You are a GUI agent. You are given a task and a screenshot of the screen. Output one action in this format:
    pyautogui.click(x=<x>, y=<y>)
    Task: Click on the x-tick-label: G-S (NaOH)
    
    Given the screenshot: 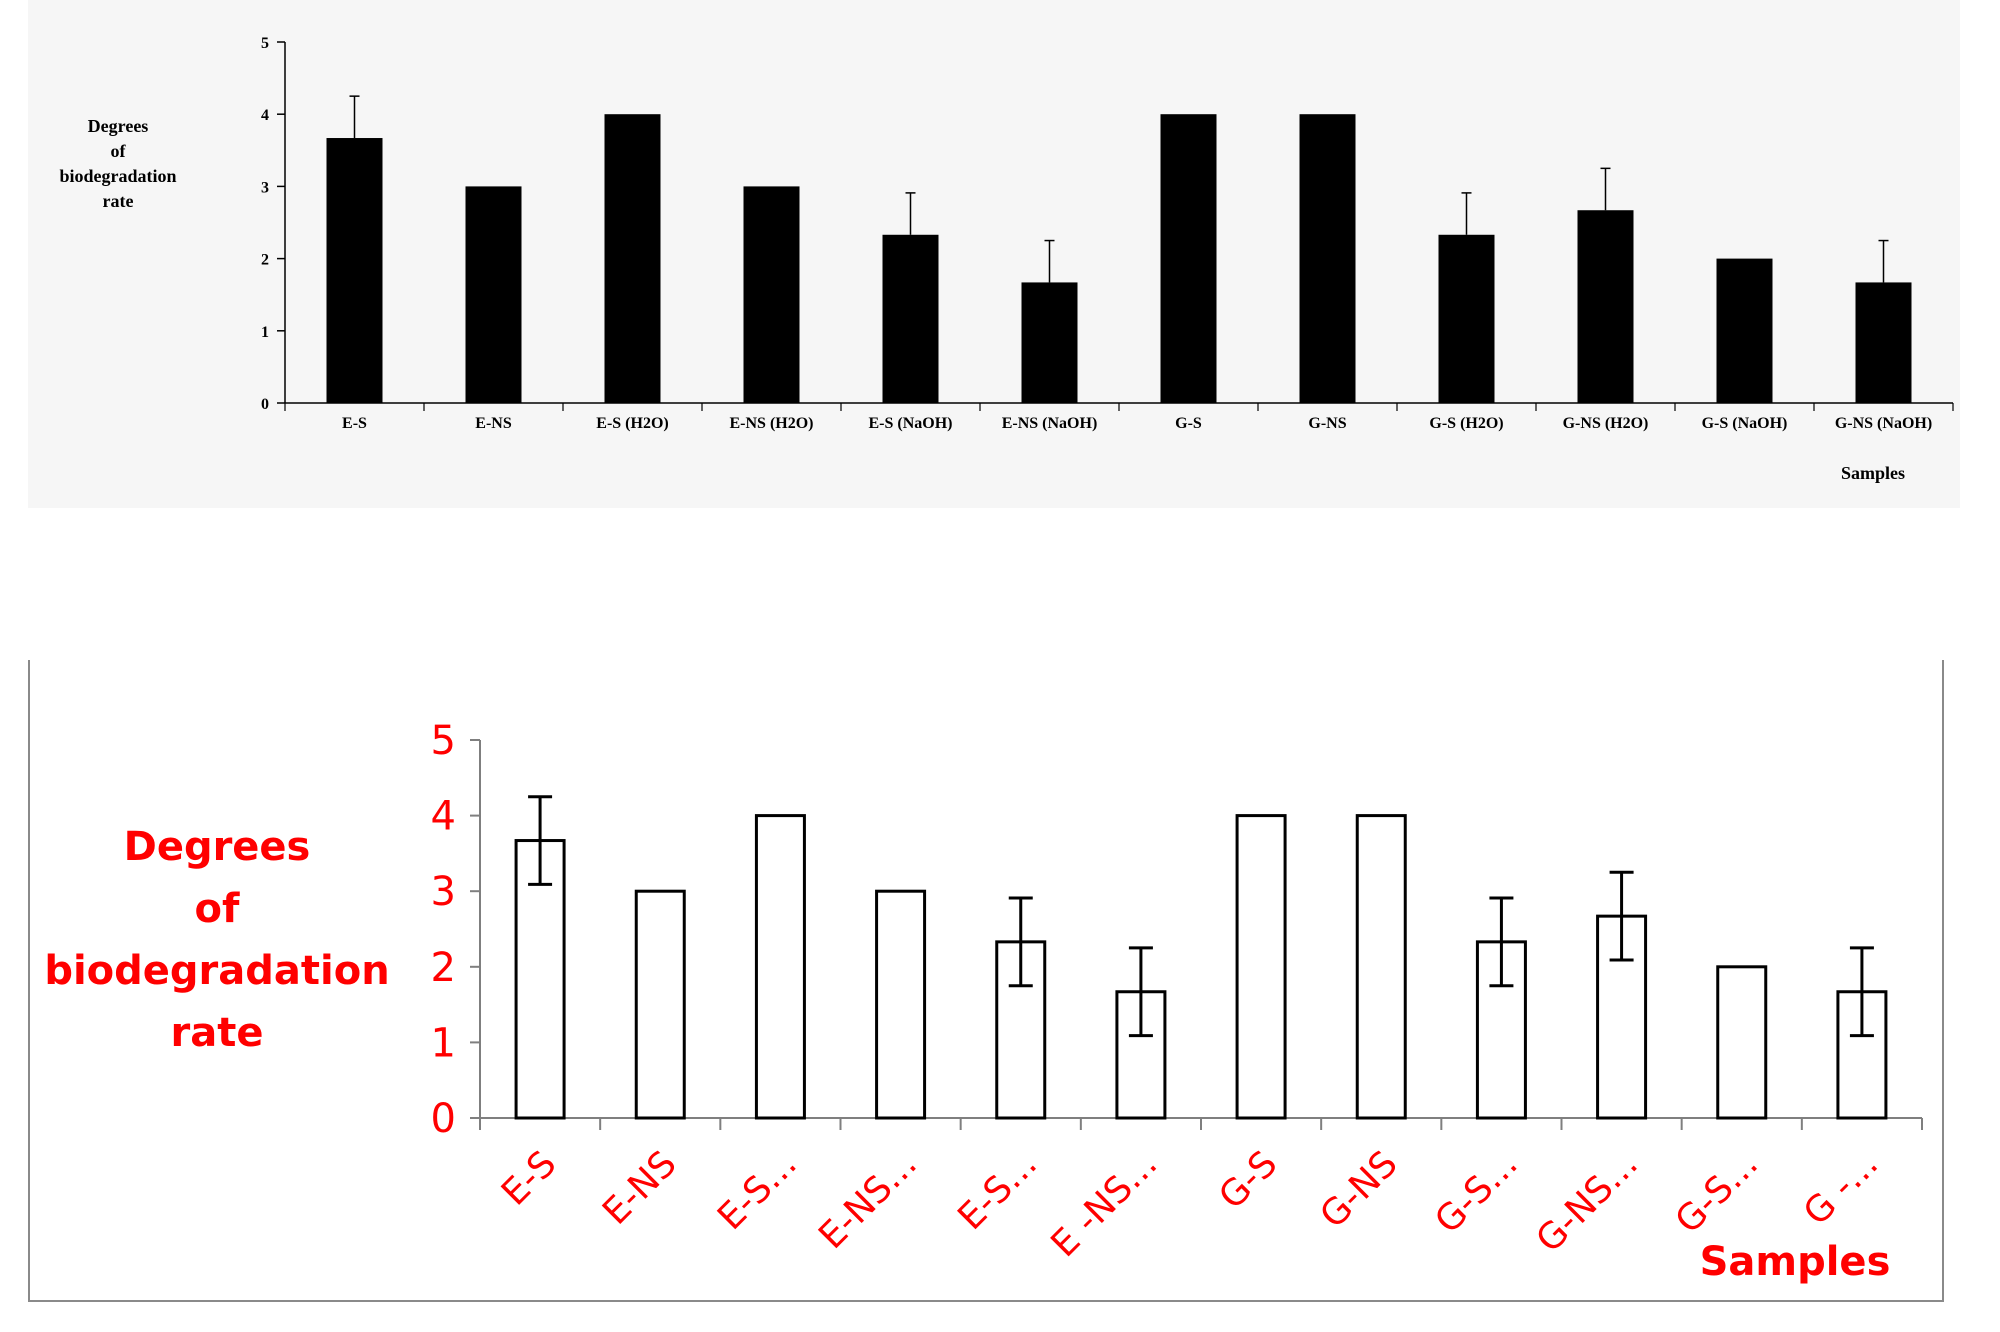 What is the action you would take?
    pyautogui.click(x=1745, y=423)
    